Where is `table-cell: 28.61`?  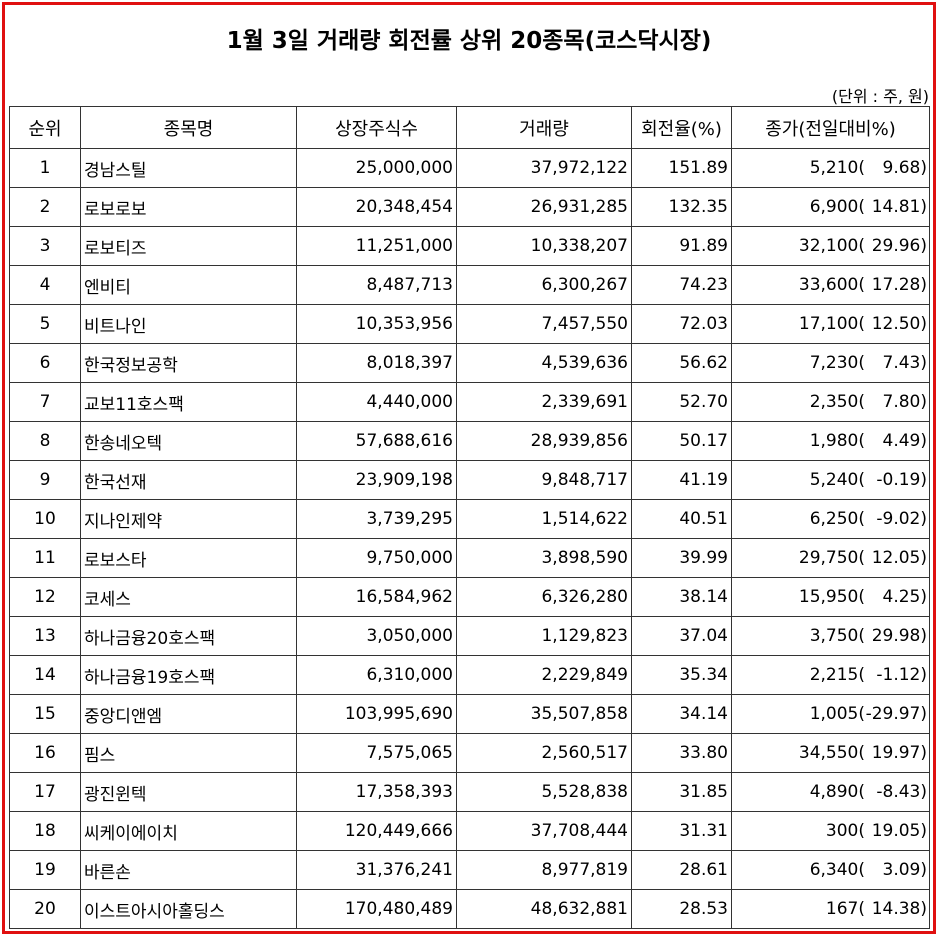 table-cell: 28.61 is located at coordinates (681, 870).